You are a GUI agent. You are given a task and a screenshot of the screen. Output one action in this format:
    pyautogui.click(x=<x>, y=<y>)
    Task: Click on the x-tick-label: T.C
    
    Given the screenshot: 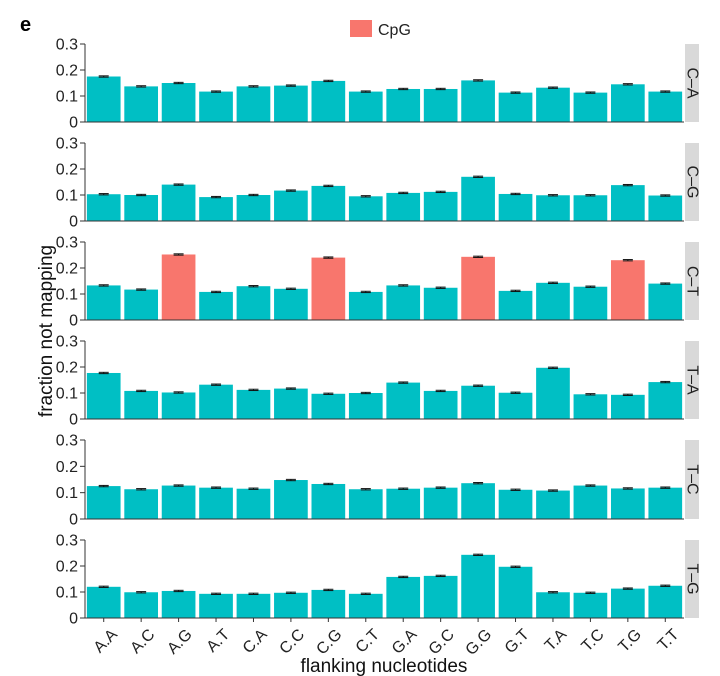 What is the action you would take?
    pyautogui.click(x=593, y=640)
    